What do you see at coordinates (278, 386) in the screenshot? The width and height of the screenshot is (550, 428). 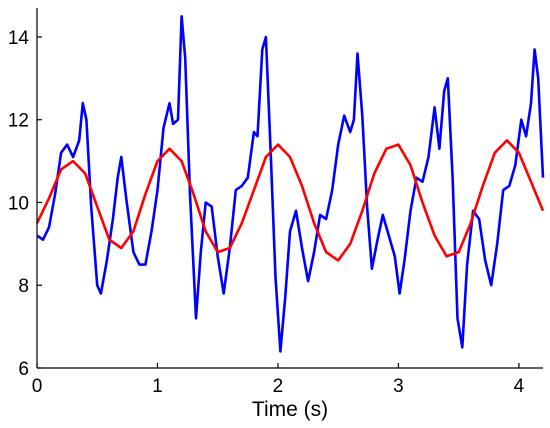 I see `x-tick-label: 2` at bounding box center [278, 386].